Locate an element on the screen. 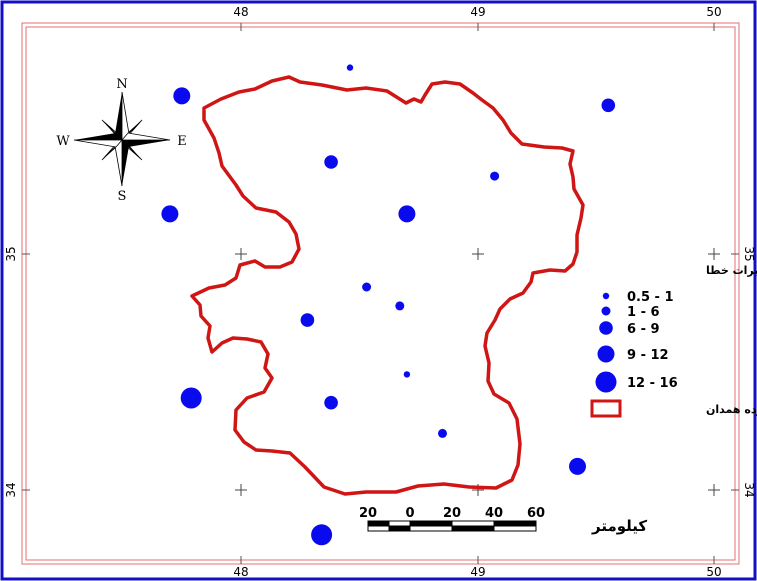 This screenshot has height=581, width=757. svg-text: W is located at coordinates (63, 141).